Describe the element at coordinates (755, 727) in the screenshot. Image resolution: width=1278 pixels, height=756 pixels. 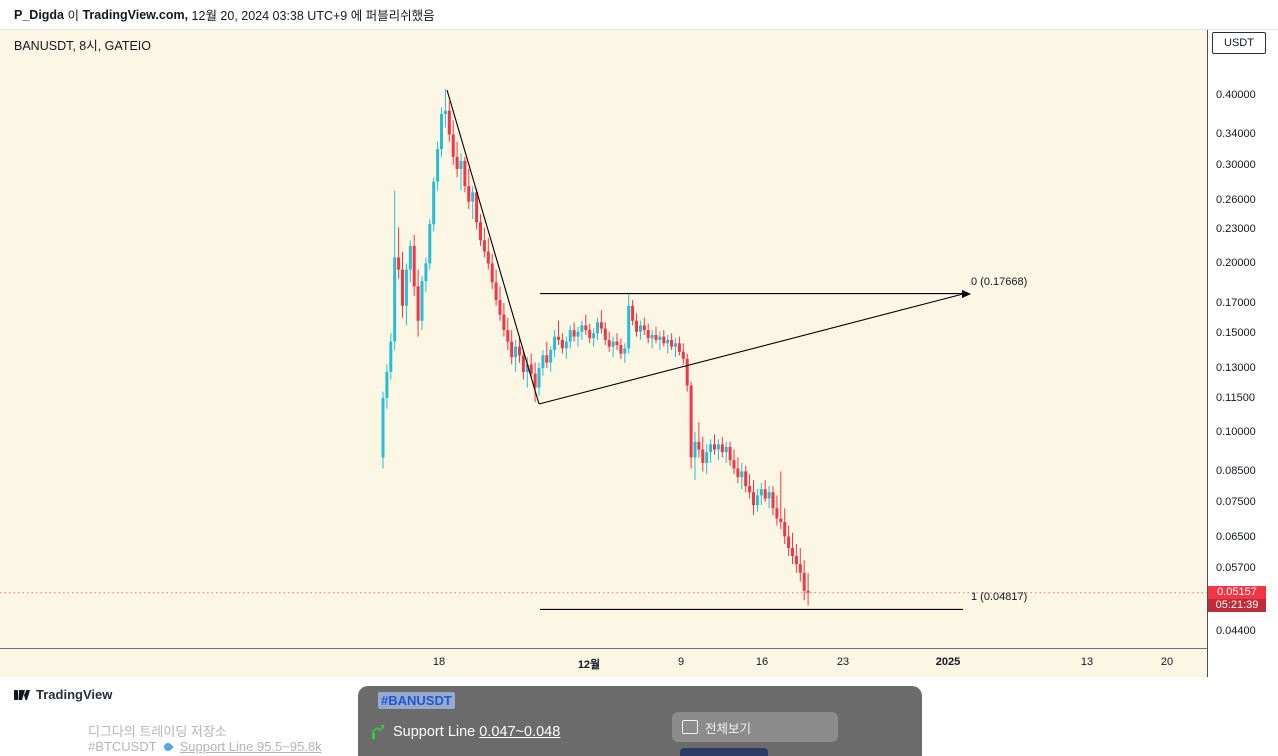
I see `view-all-button: 전체보기` at that location.